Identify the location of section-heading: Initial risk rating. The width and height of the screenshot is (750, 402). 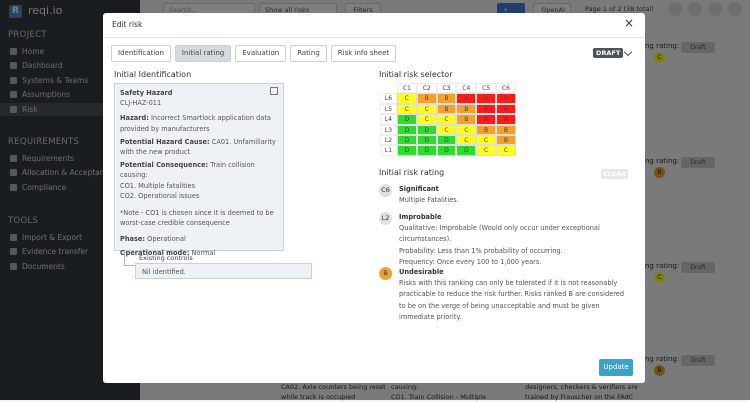
(412, 172).